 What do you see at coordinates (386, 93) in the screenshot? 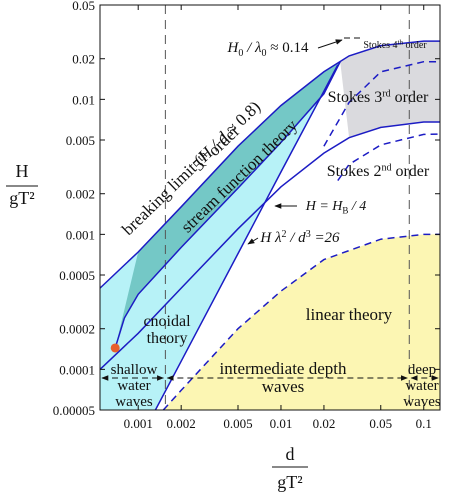
I see `annotation-run: rd` at bounding box center [386, 93].